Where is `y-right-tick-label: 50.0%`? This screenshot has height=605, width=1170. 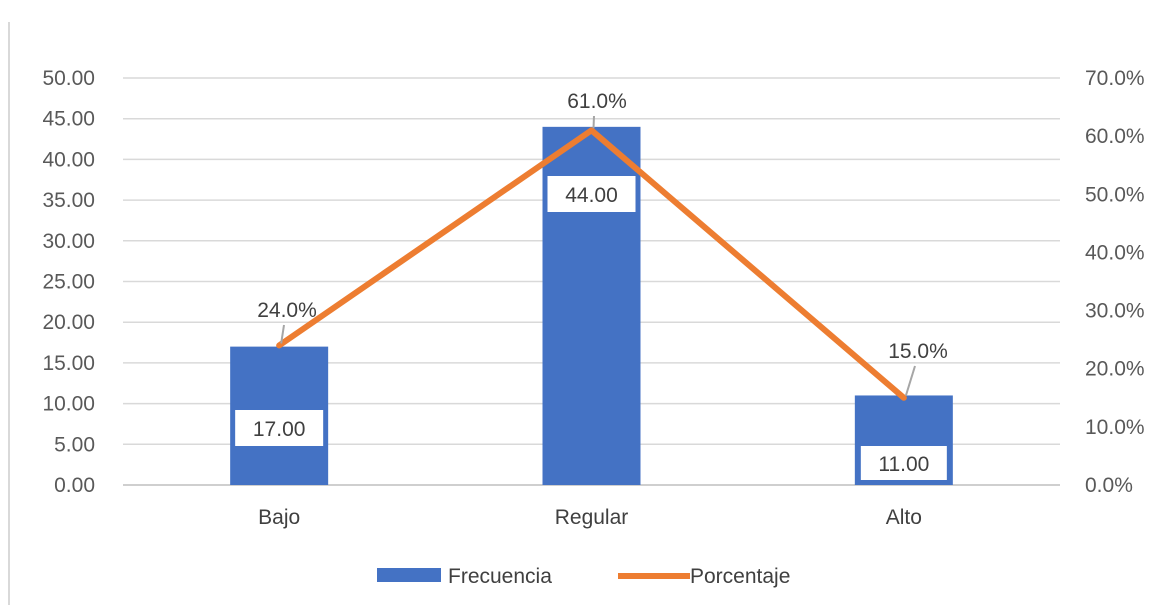
y-right-tick-label: 50.0% is located at coordinates (1115, 194).